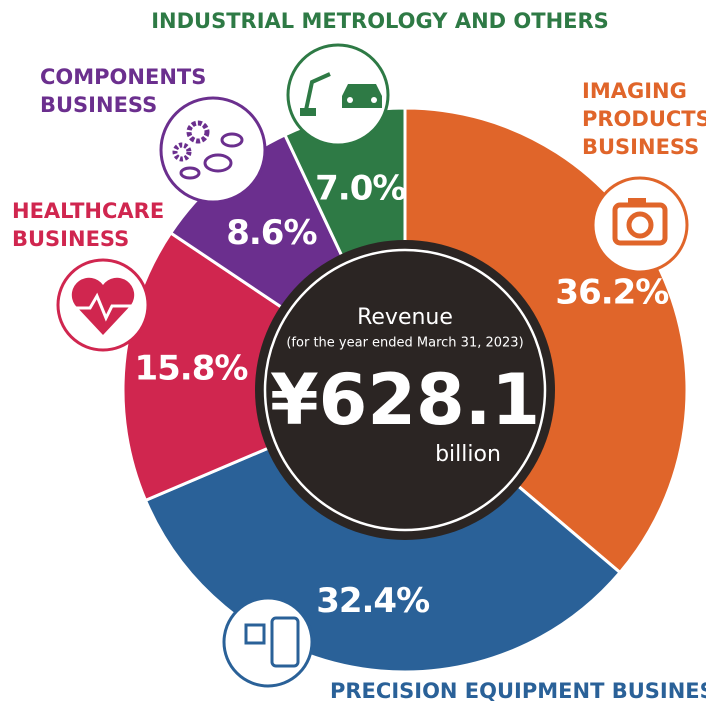 This screenshot has width=706, height=706. What do you see at coordinates (360, 188) in the screenshot?
I see `value-label: 7.0%` at bounding box center [360, 188].